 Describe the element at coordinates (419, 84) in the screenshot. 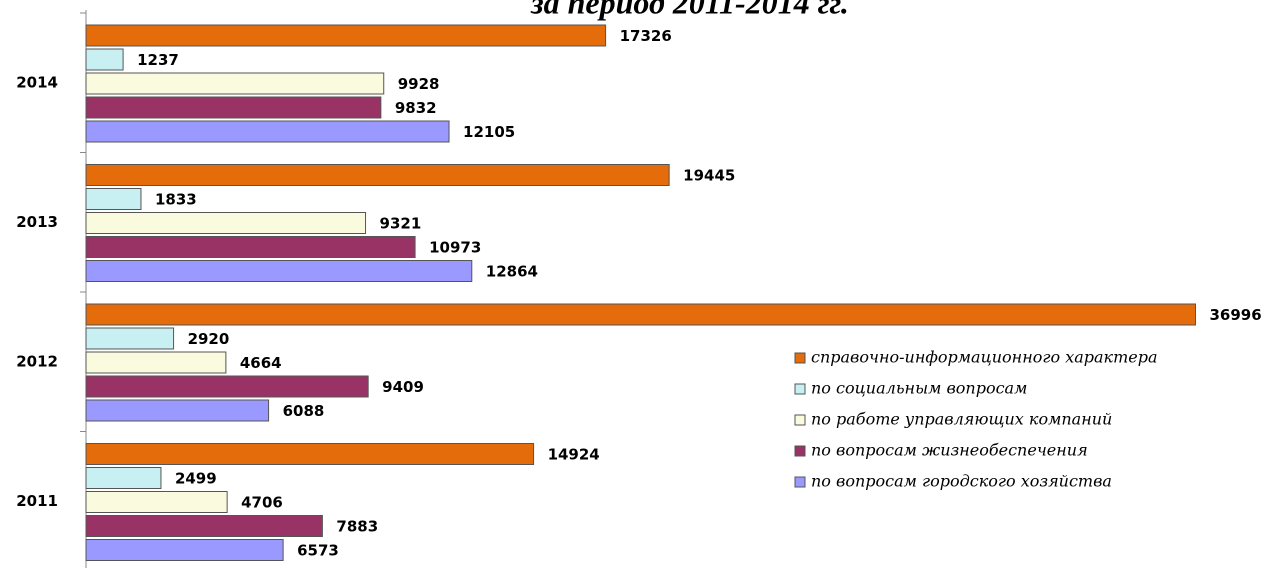

I see `value-label: 9928` at that location.